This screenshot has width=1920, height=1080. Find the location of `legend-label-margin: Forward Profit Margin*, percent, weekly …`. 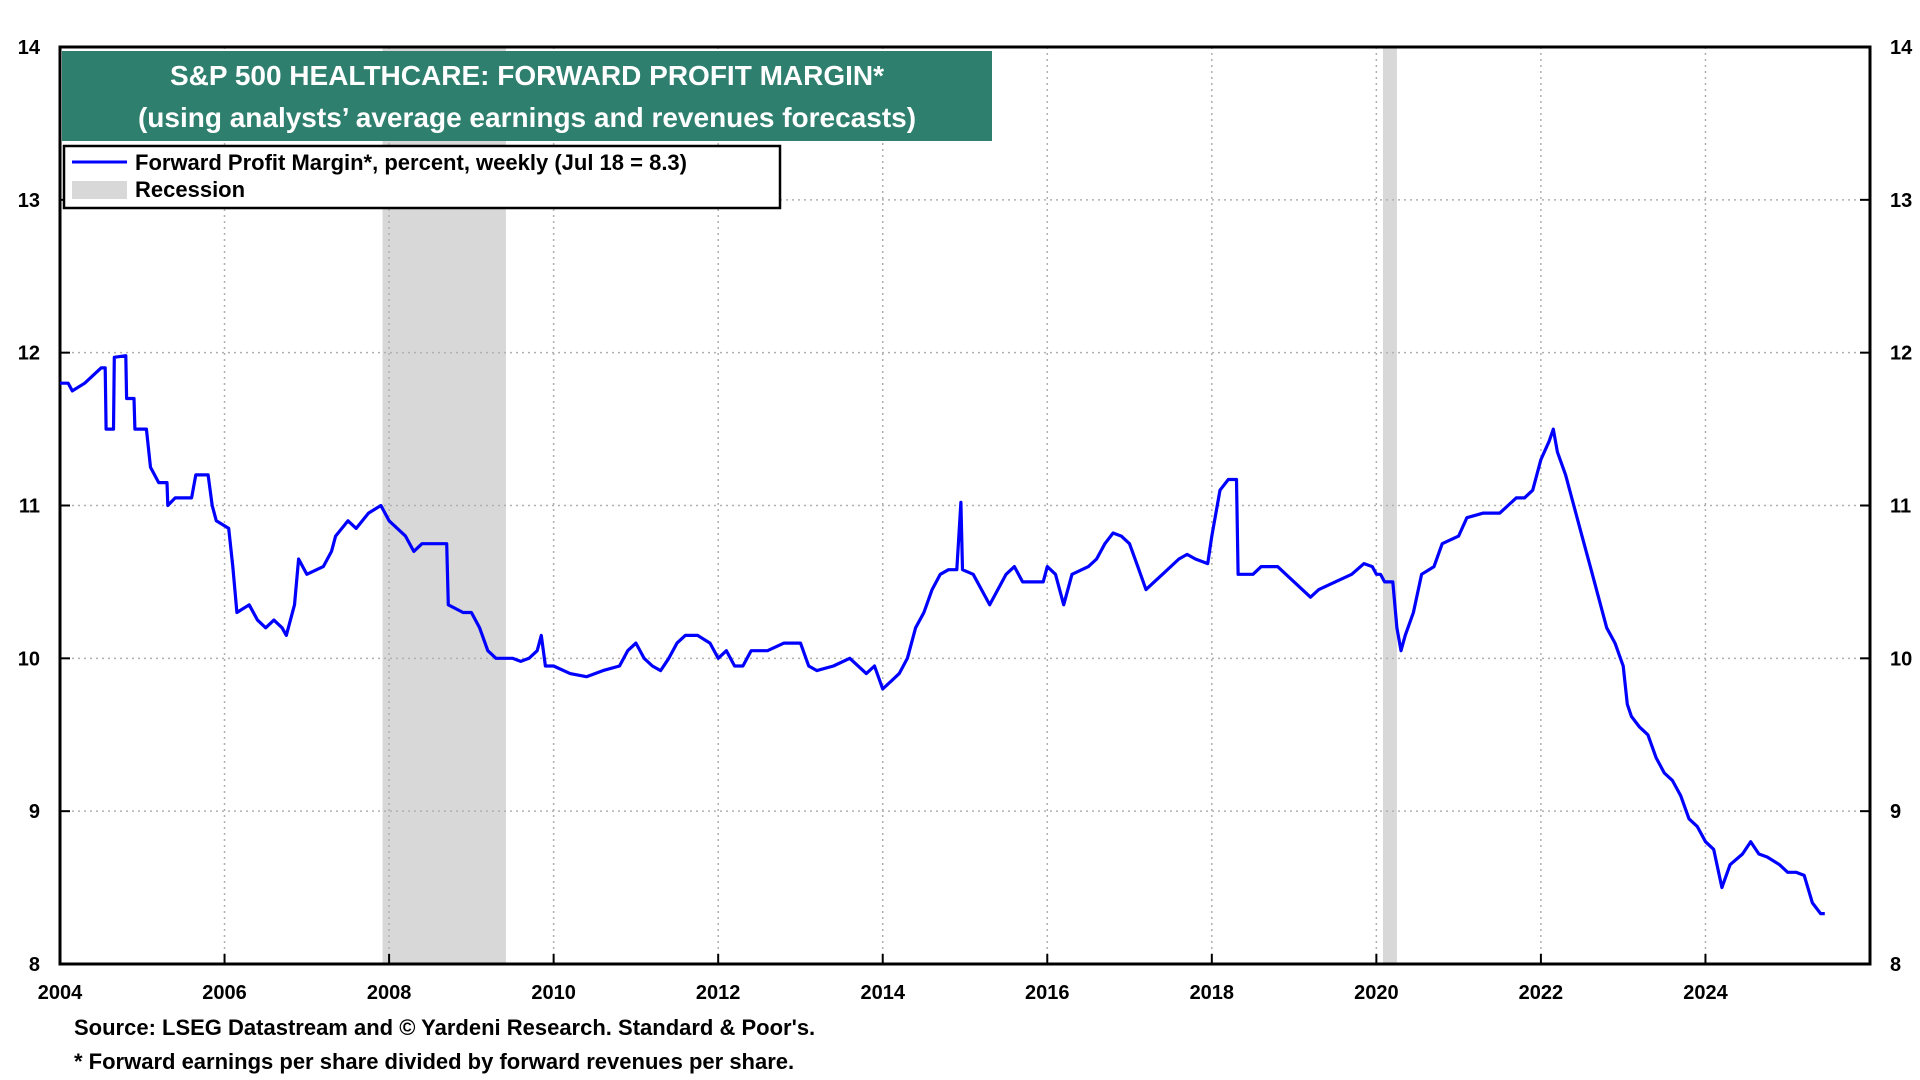

legend-label-margin: Forward Profit Margin*, percent, weekly … is located at coordinates (411, 162).